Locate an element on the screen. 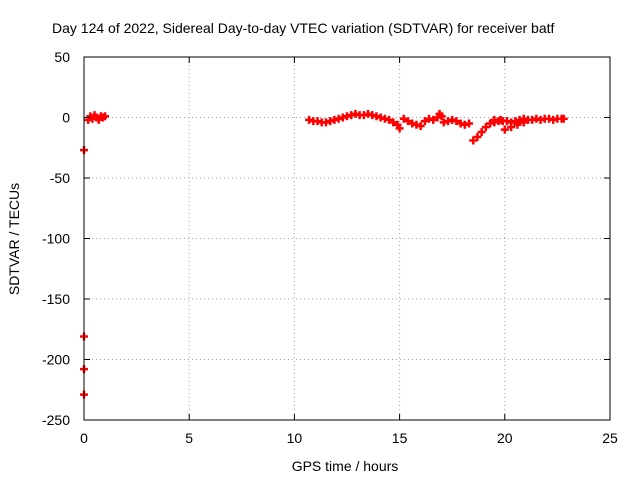  y-tick-label: -50 is located at coordinates (60, 178).